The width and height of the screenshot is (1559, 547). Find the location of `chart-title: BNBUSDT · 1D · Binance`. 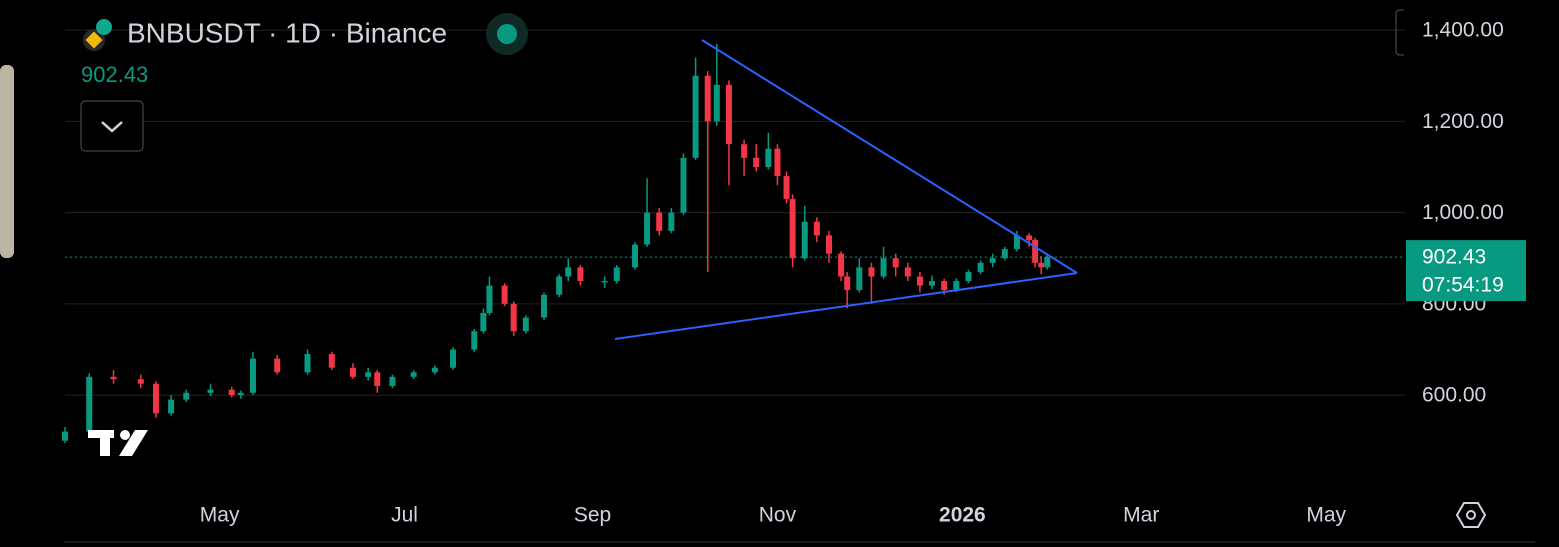

chart-title: BNBUSDT · 1D · Binance is located at coordinates (287, 32).